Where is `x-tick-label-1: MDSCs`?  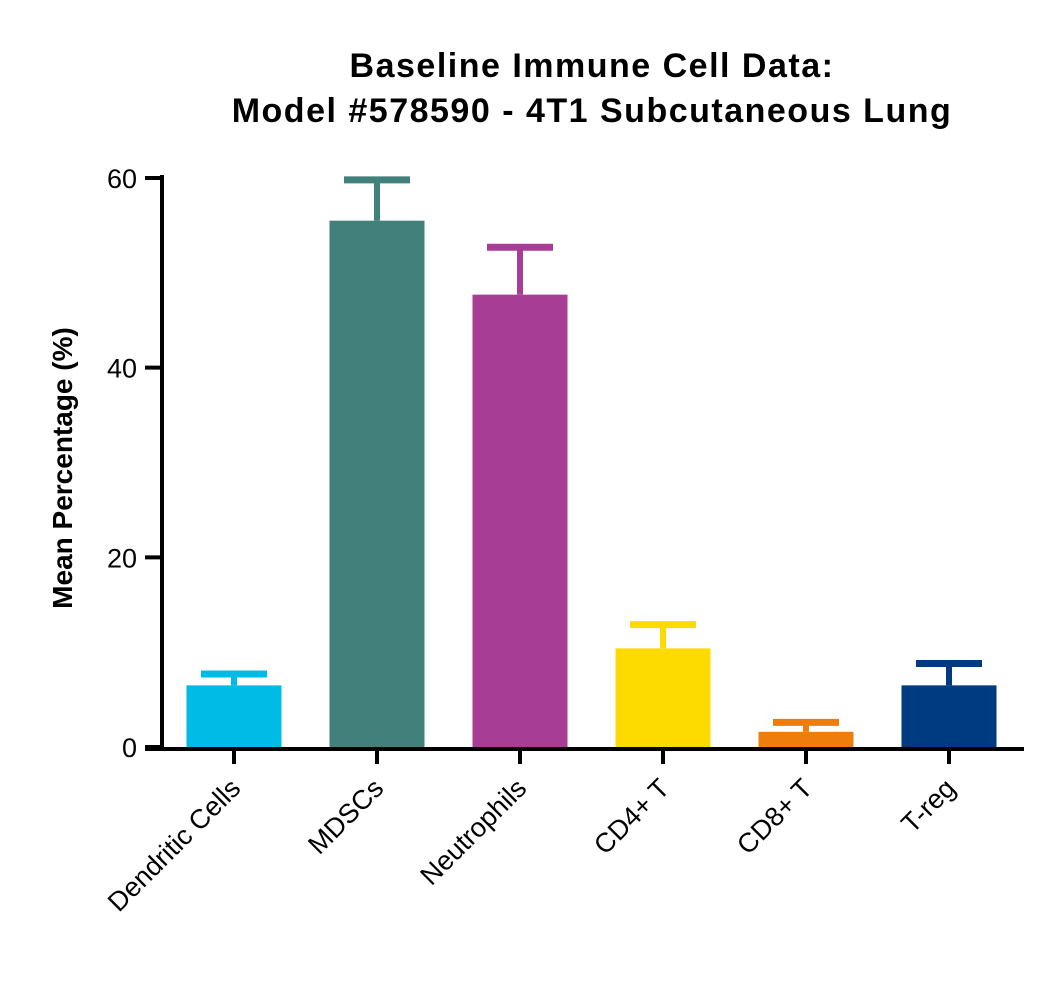
x-tick-label-1: MDSCs is located at coordinates (345, 816).